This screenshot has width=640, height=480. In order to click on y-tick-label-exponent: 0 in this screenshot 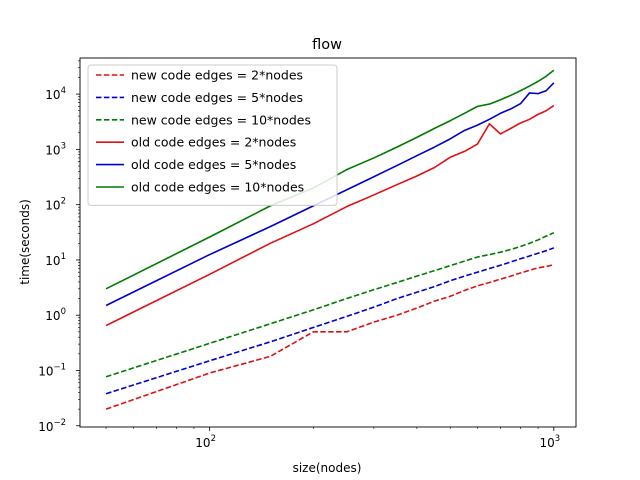, I will do `click(63, 312)`.